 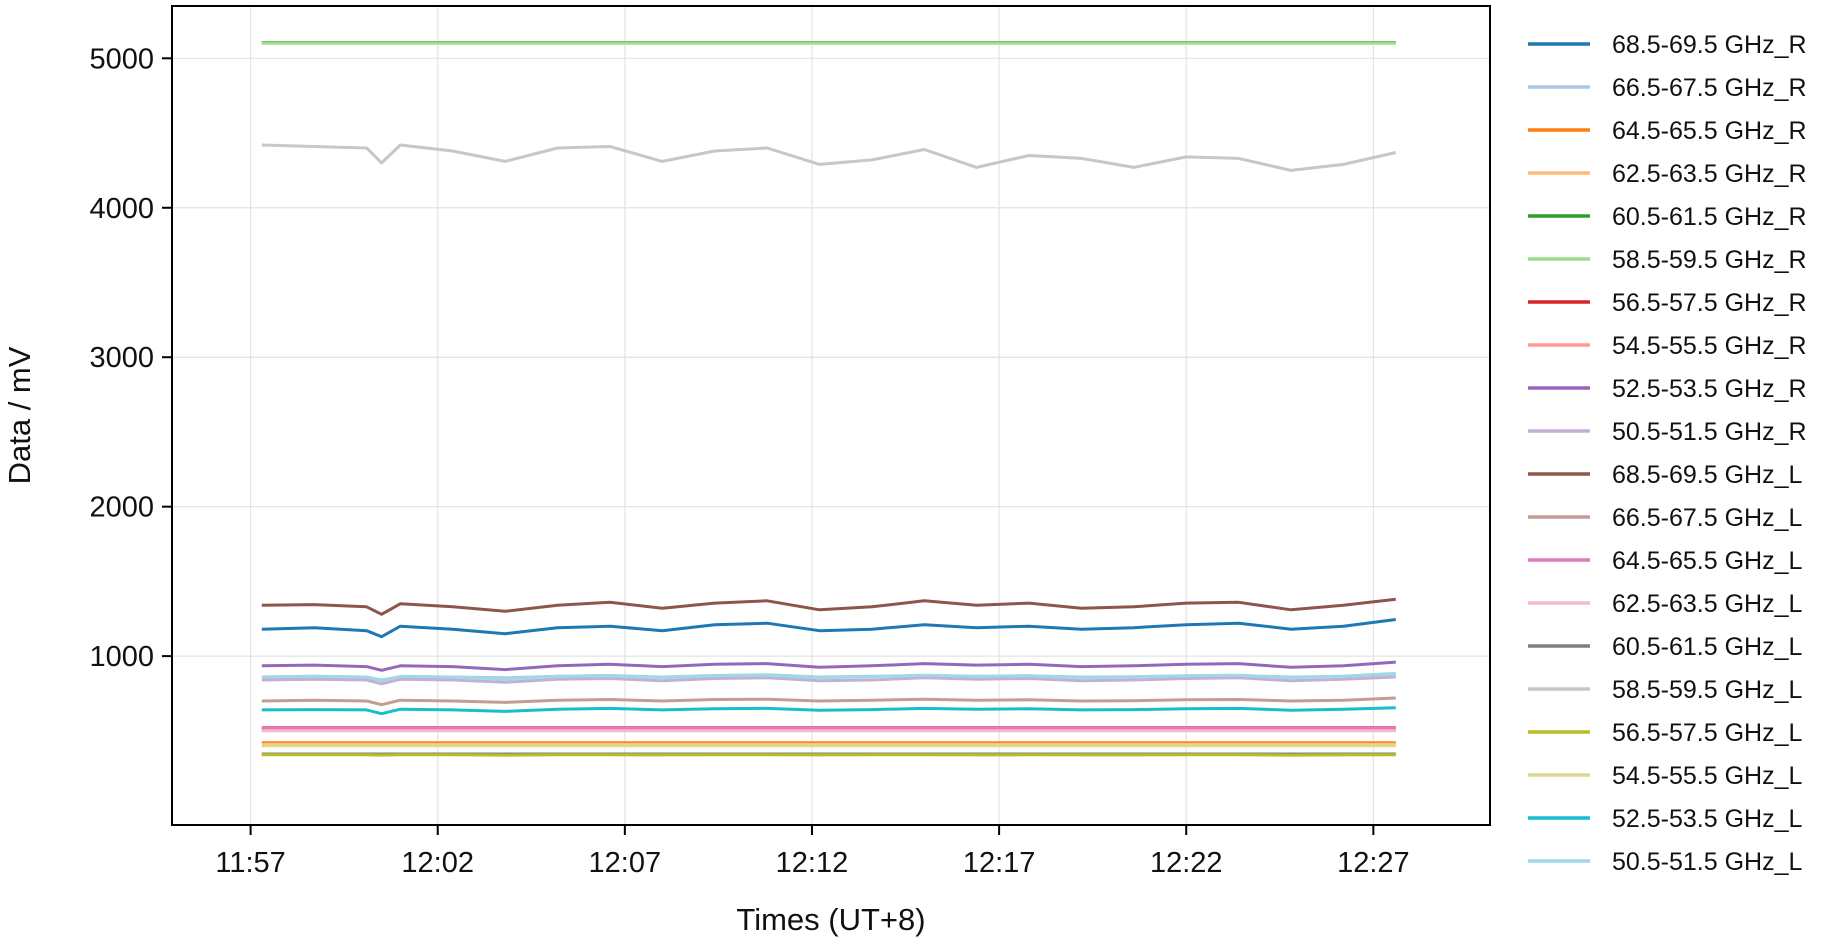 What do you see at coordinates (121, 59) in the screenshot?
I see `y-tick-label: 5000` at bounding box center [121, 59].